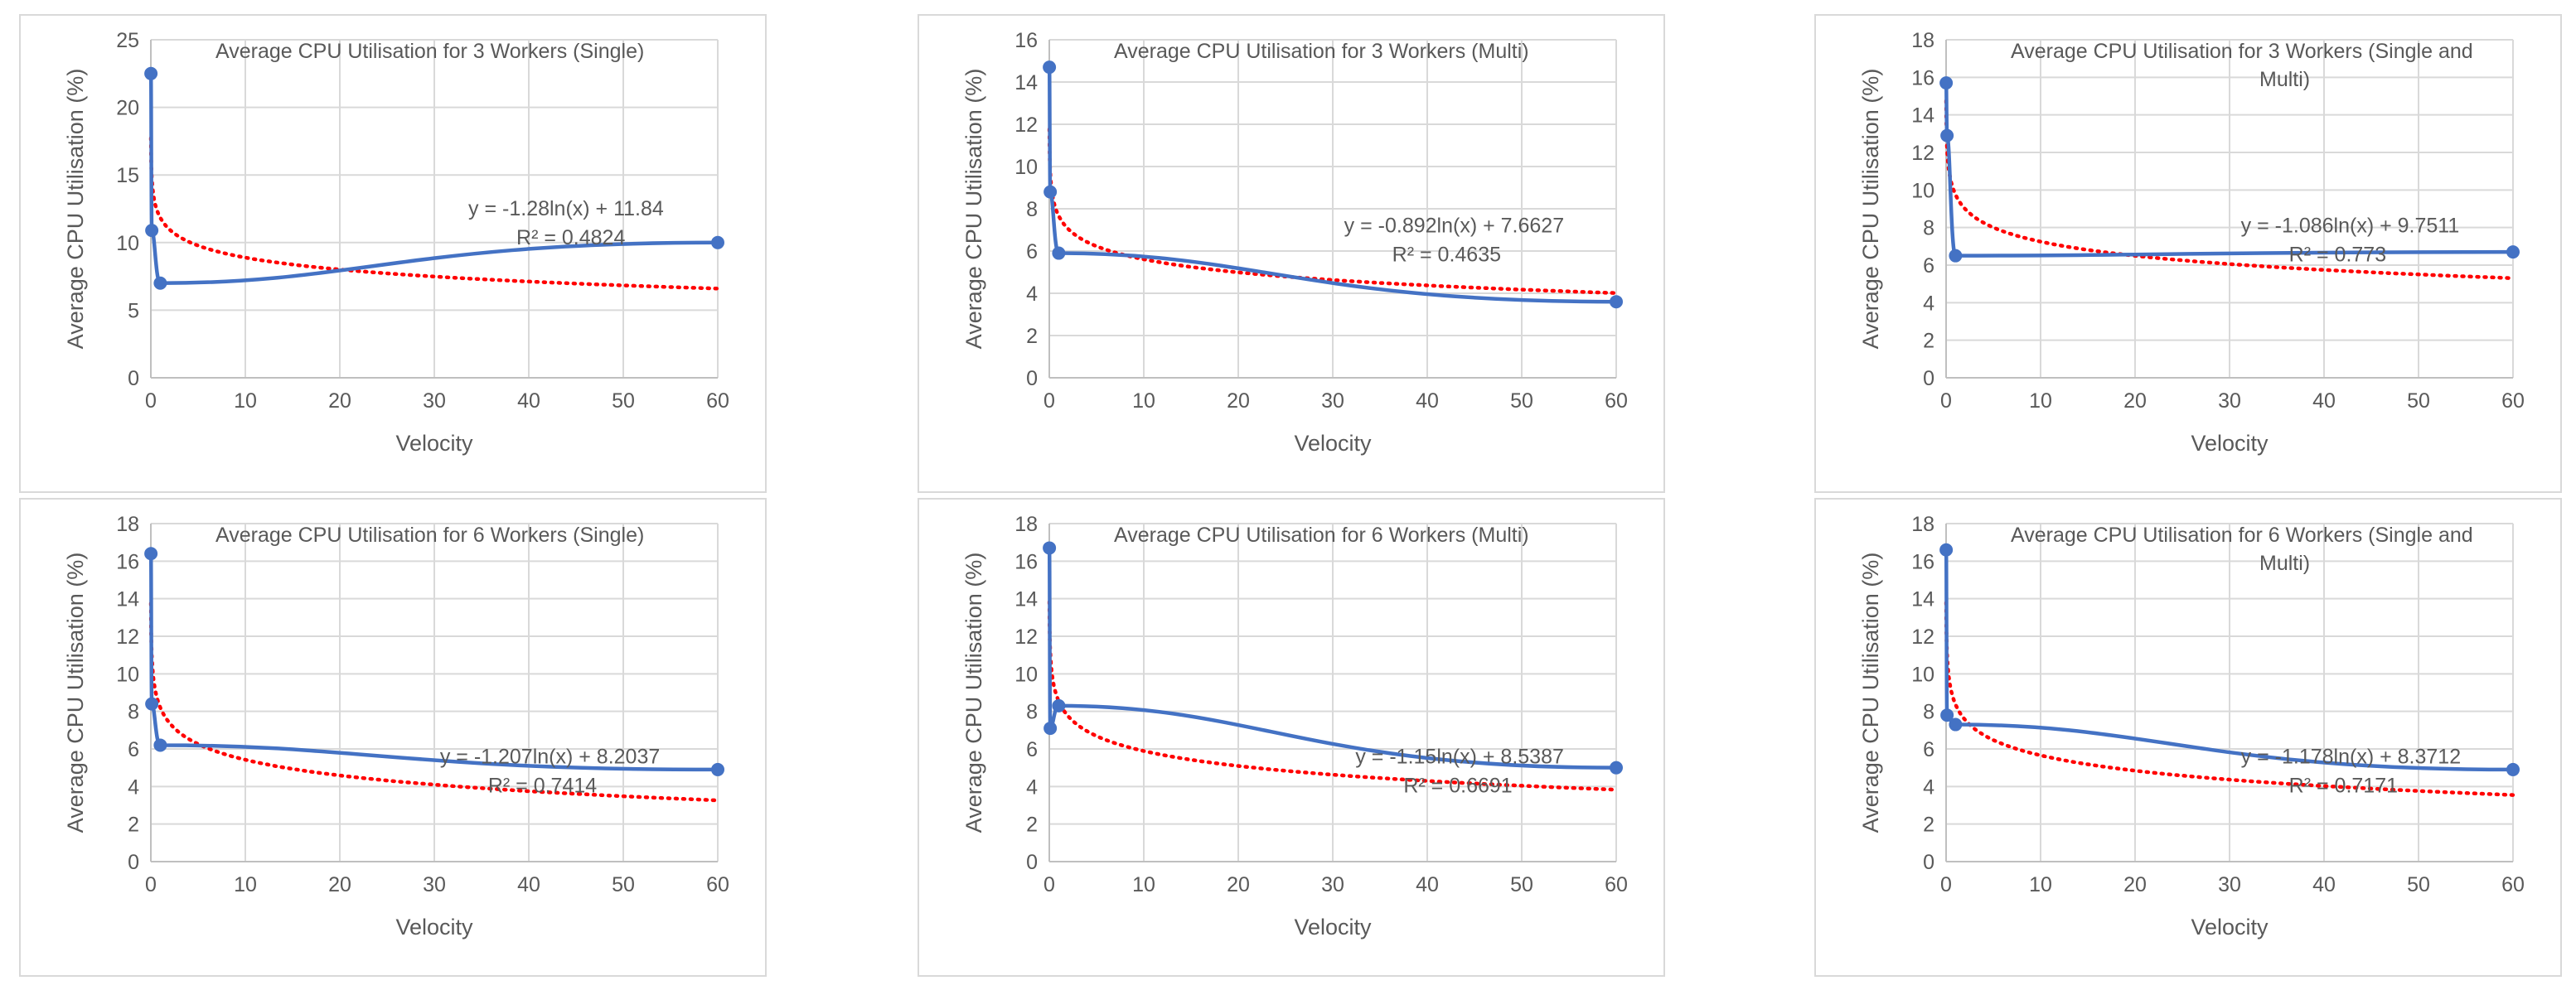 The width and height of the screenshot is (2576, 995). Describe the element at coordinates (2351, 757) in the screenshot. I see `trendline-equation: y = -1.178ln(x) + 8.3712` at that location.